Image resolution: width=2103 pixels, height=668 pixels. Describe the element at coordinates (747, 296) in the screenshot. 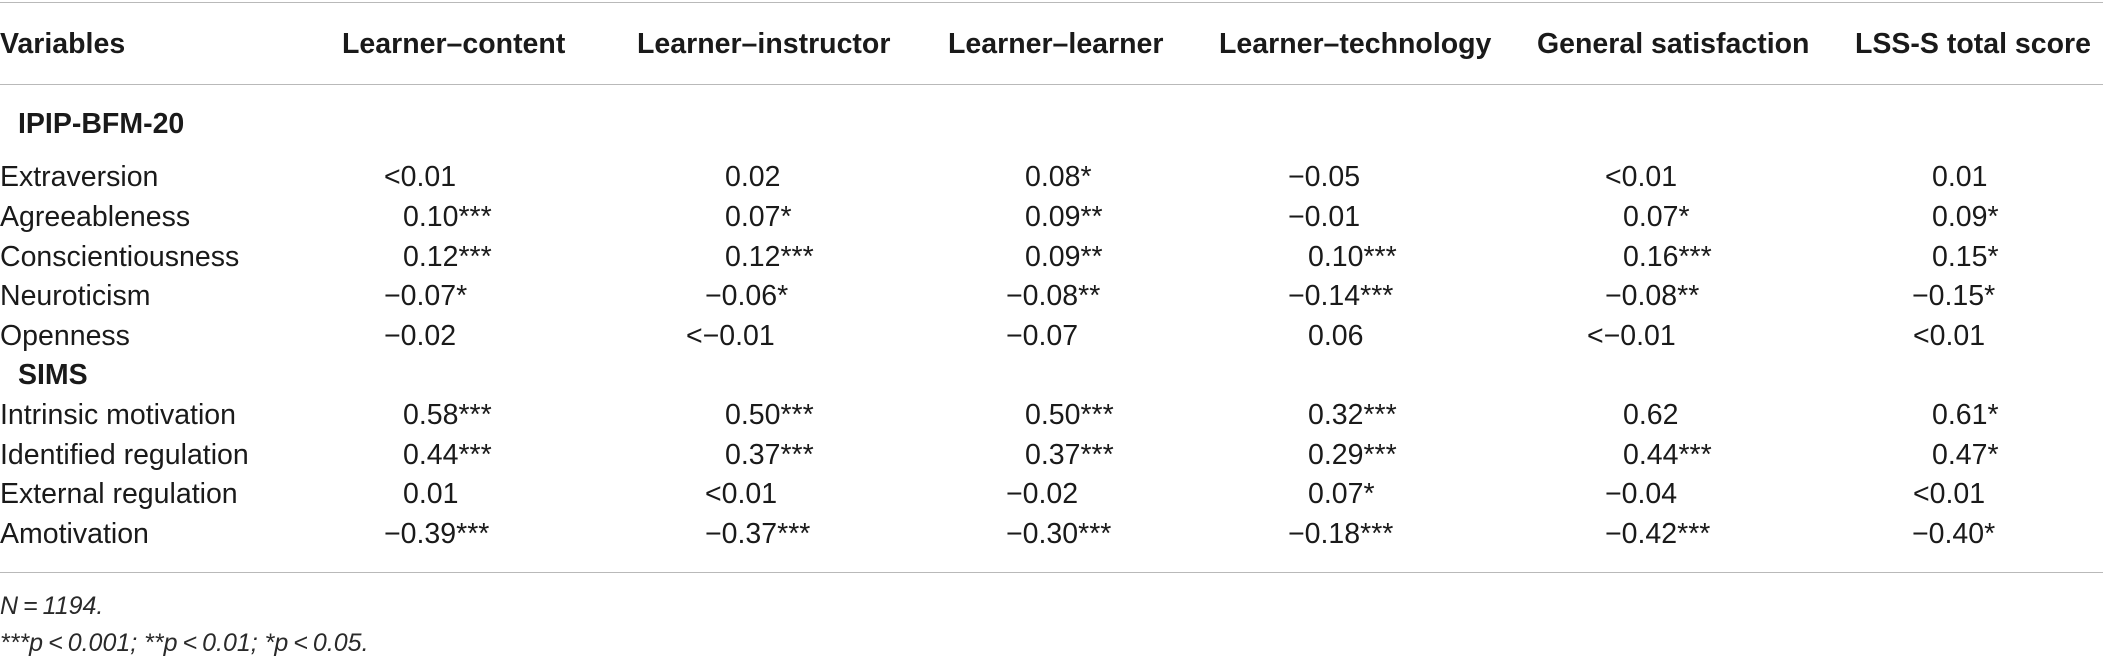

I see `cell-value: −0.06*` at that location.